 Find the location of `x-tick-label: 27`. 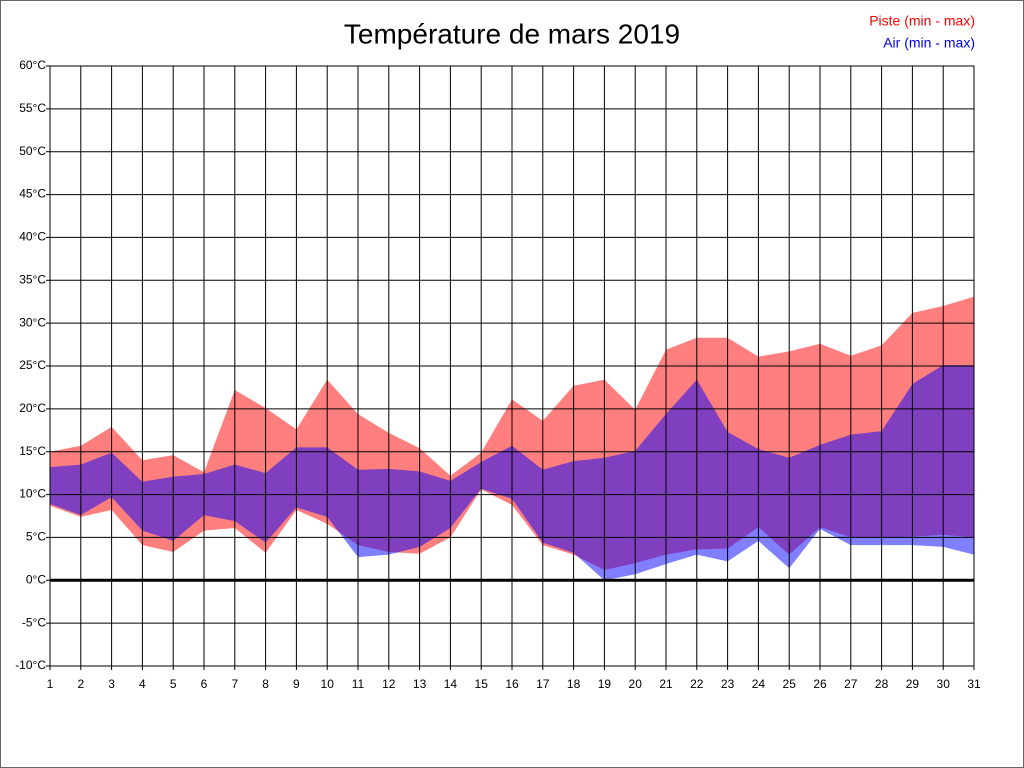

x-tick-label: 27 is located at coordinates (851, 684).